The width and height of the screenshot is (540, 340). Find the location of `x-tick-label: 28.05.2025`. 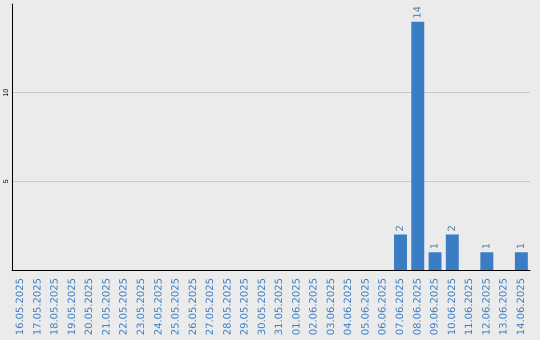

x-tick-label: 28.05.2025 is located at coordinates (228, 307).